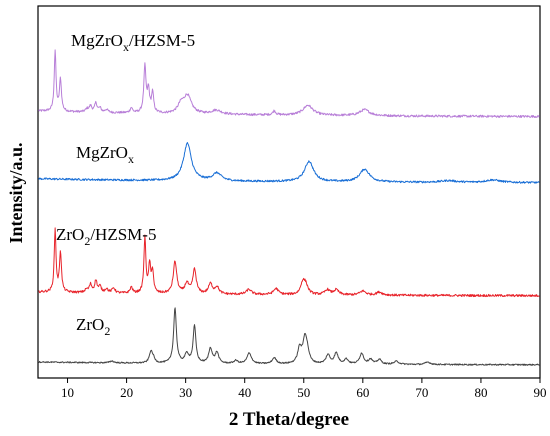 This screenshot has width=550, height=436. What do you see at coordinates (421, 392) in the screenshot?
I see `x-tick-label: 70` at bounding box center [421, 392].